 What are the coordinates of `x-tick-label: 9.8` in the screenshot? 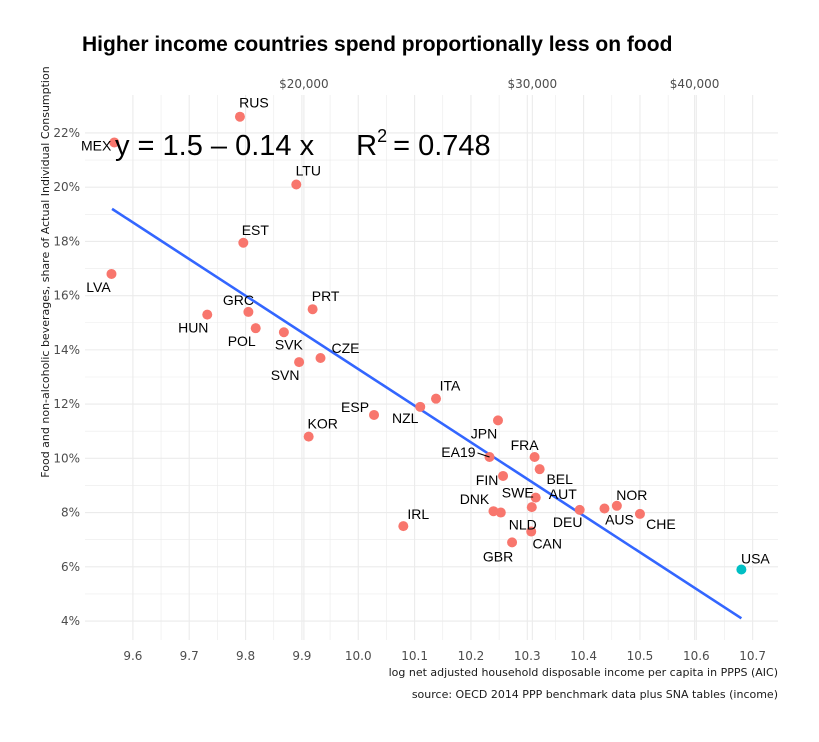 It's located at (245, 656).